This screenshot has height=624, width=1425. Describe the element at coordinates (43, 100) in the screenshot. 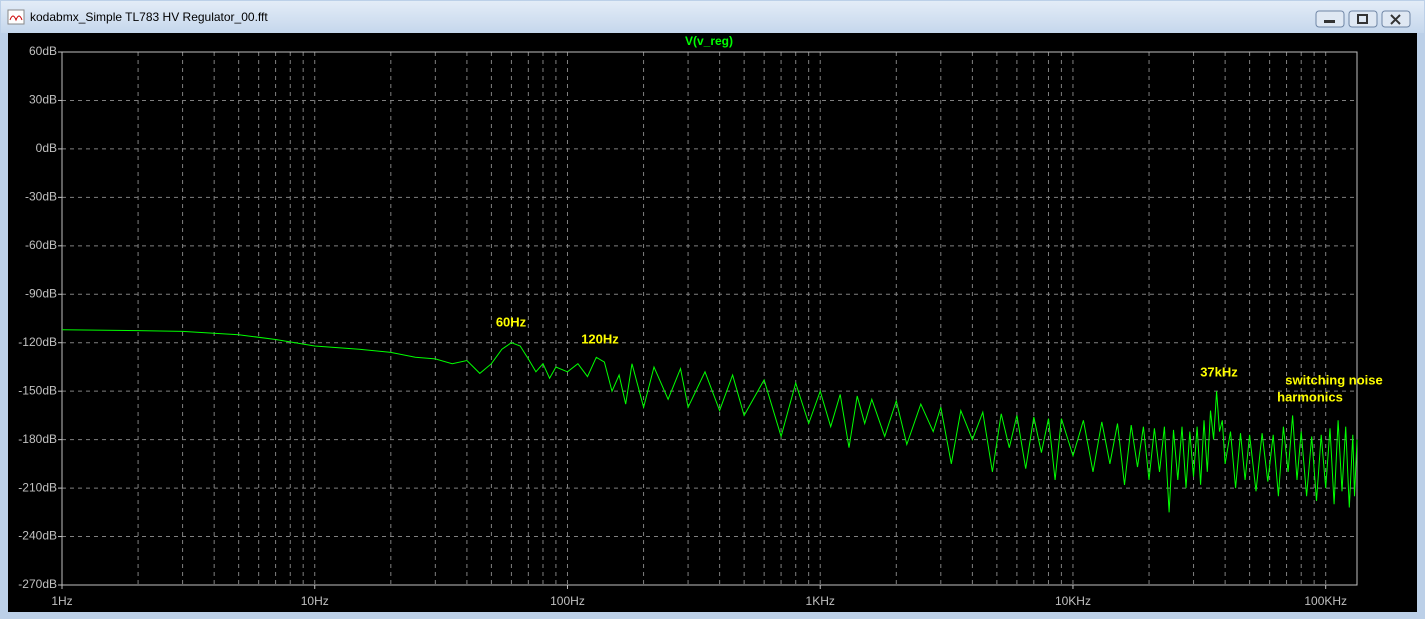

I see `y-tick-label: 30dB` at that location.